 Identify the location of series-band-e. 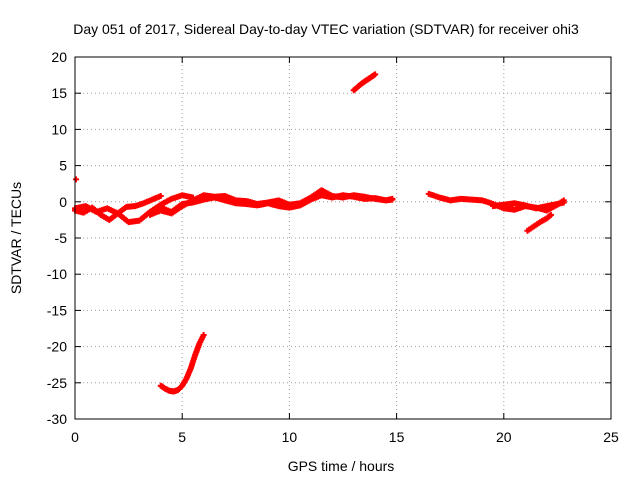
(496, 202).